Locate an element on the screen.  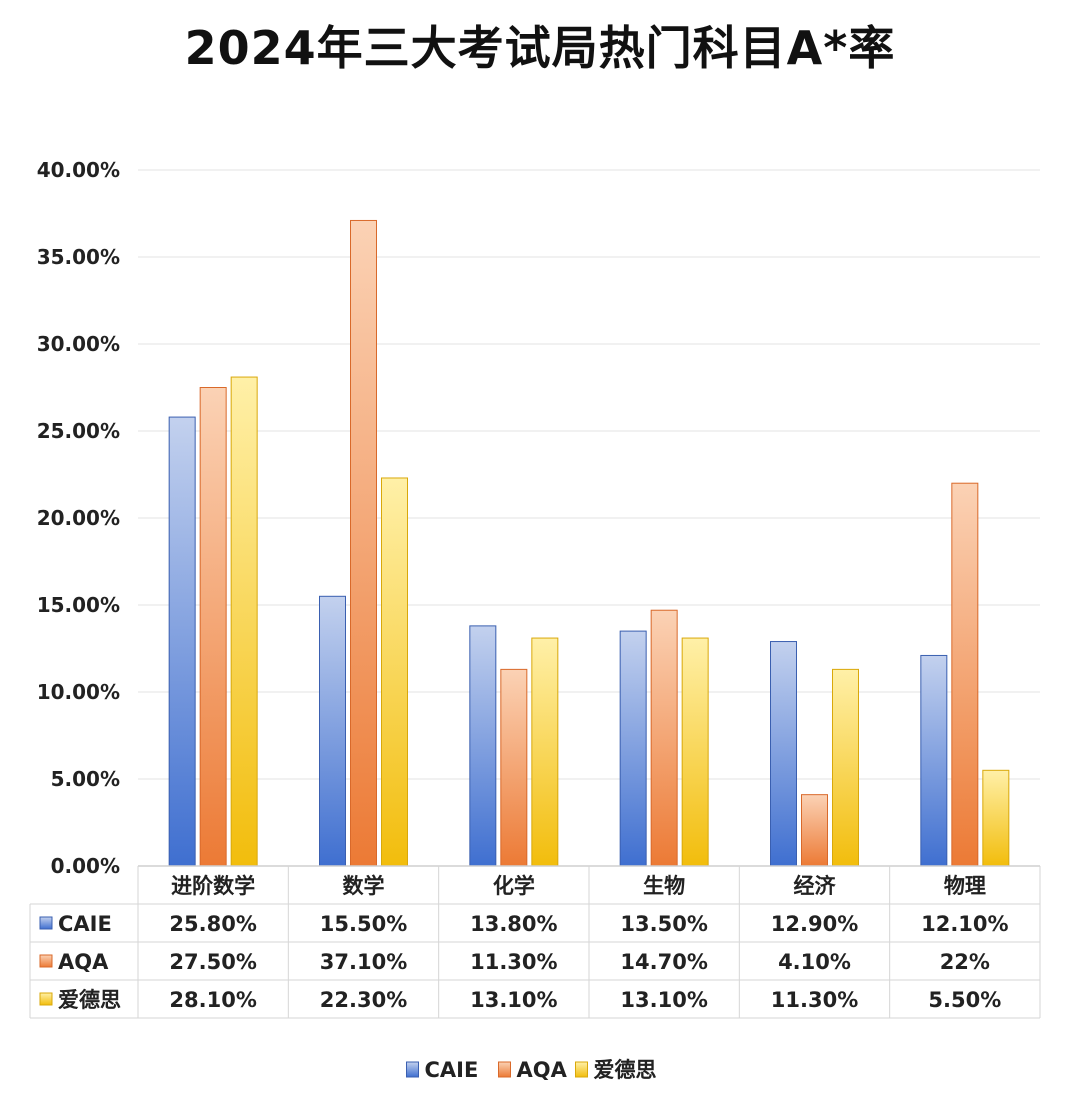
table-cell-value: 13.50% is located at coordinates (663, 924).